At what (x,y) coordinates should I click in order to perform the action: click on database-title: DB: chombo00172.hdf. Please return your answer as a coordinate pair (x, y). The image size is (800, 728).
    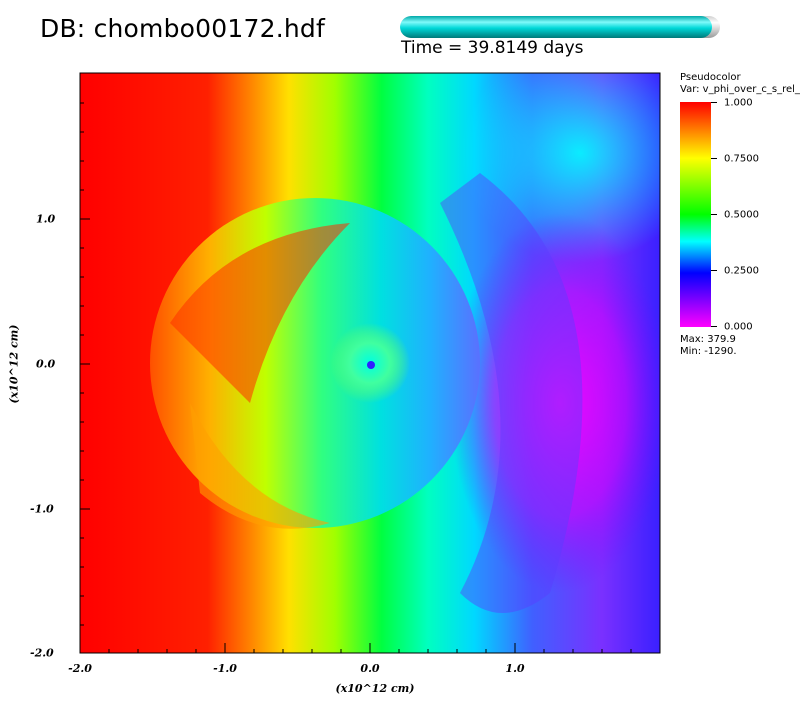
    Looking at the image, I should click on (182, 28).